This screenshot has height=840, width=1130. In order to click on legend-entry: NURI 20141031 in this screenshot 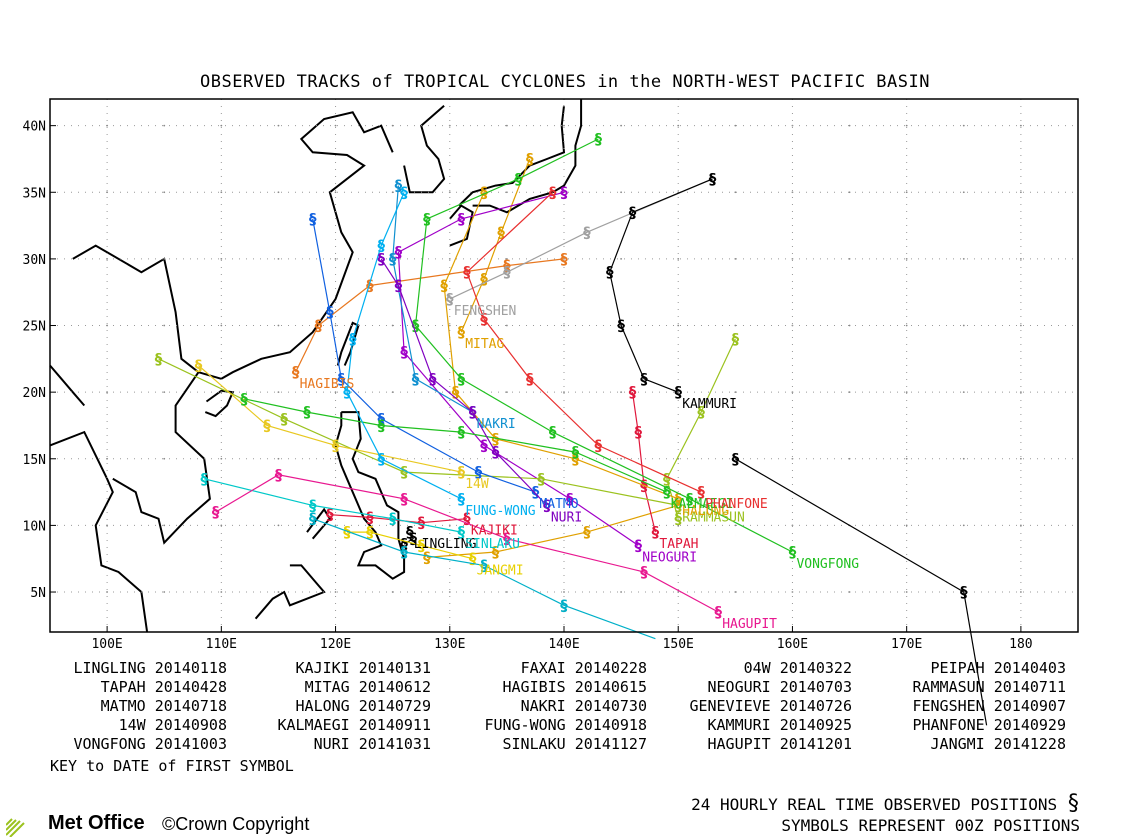, I will do `click(372, 744)`.